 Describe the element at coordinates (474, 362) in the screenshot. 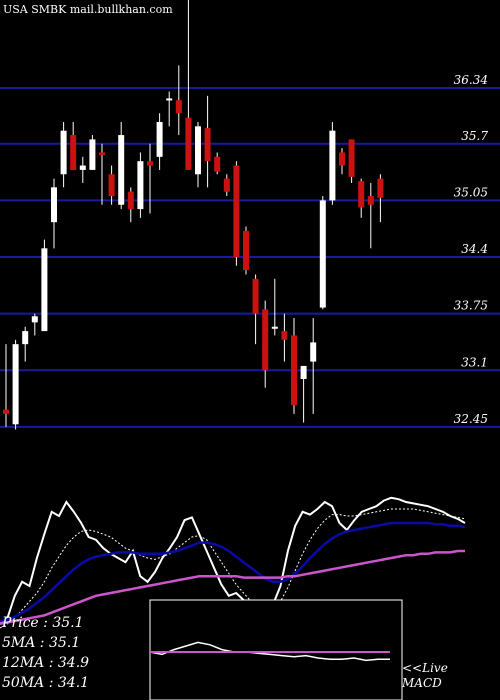

I see `y-tick-label: 33.1` at that location.